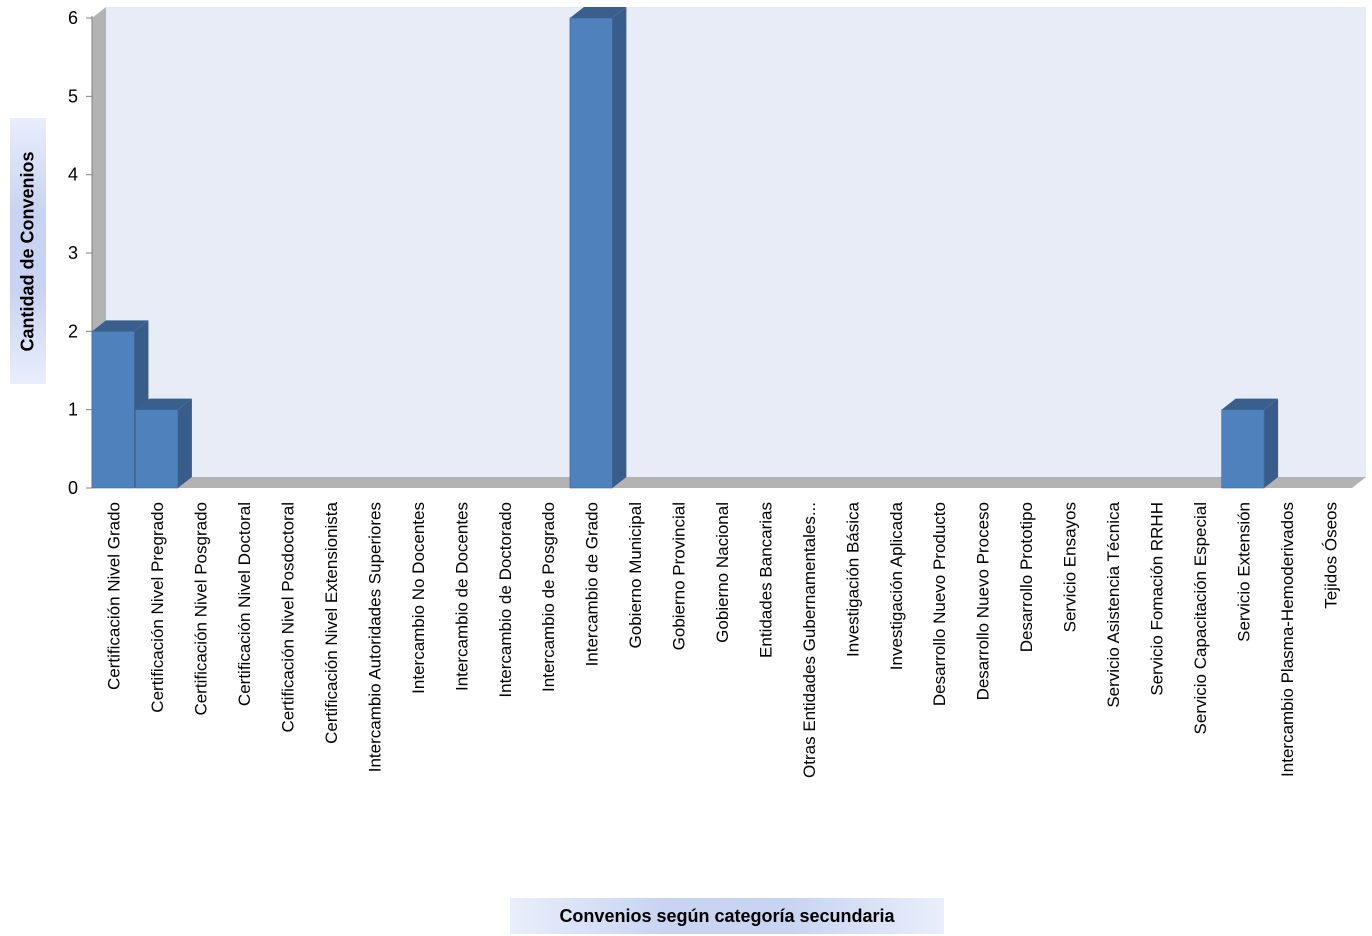 This screenshot has height=936, width=1372. I want to click on x-tick-label: Servicio Extensión, so click(1243, 572).